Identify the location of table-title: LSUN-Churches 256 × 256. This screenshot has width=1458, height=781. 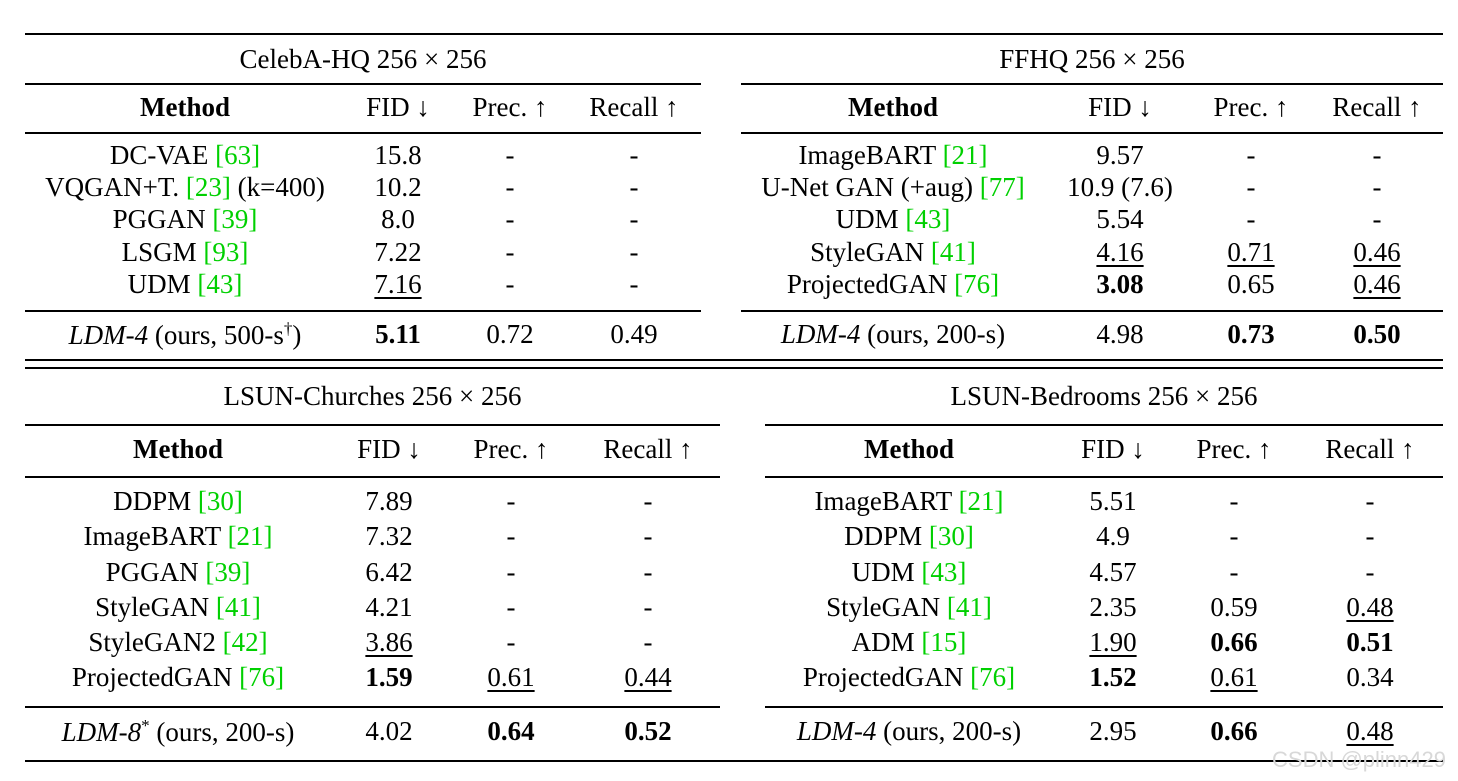
(372, 396).